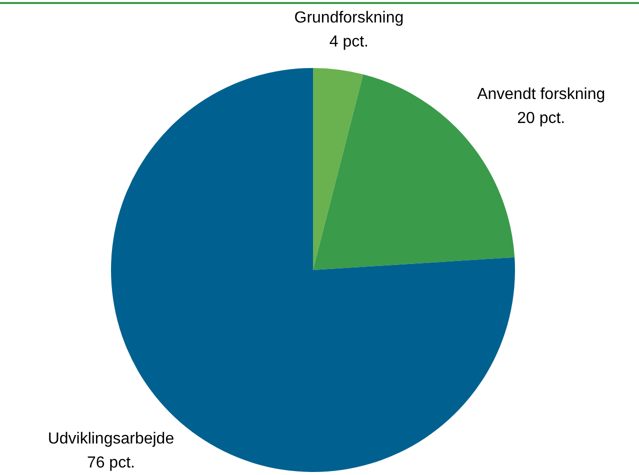  What do you see at coordinates (111, 439) in the screenshot?
I see `slice-label: Udviklingsarbejde` at bounding box center [111, 439].